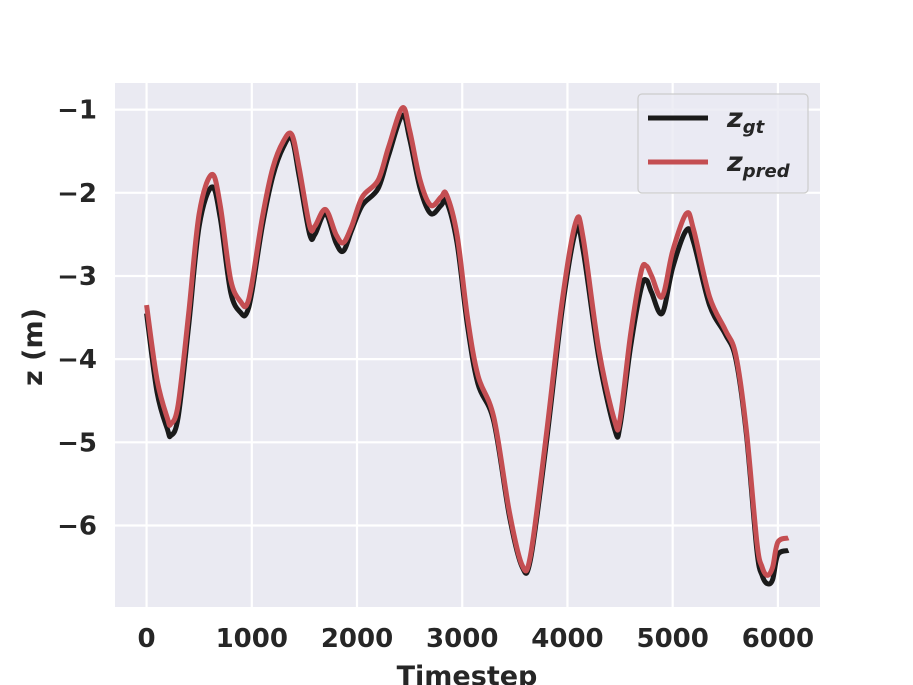  What do you see at coordinates (77, 526) in the screenshot?
I see `y-tick-label: −6` at bounding box center [77, 526].